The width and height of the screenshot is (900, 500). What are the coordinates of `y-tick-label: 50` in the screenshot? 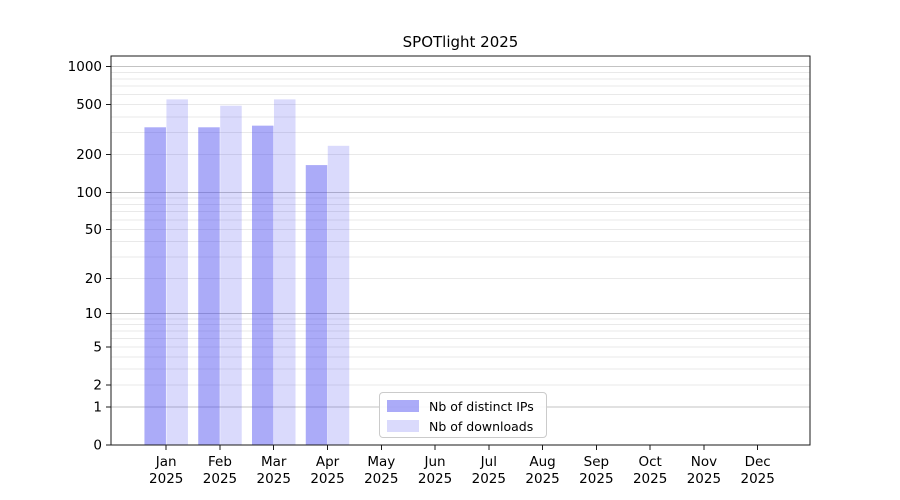 It's located at (93, 230).